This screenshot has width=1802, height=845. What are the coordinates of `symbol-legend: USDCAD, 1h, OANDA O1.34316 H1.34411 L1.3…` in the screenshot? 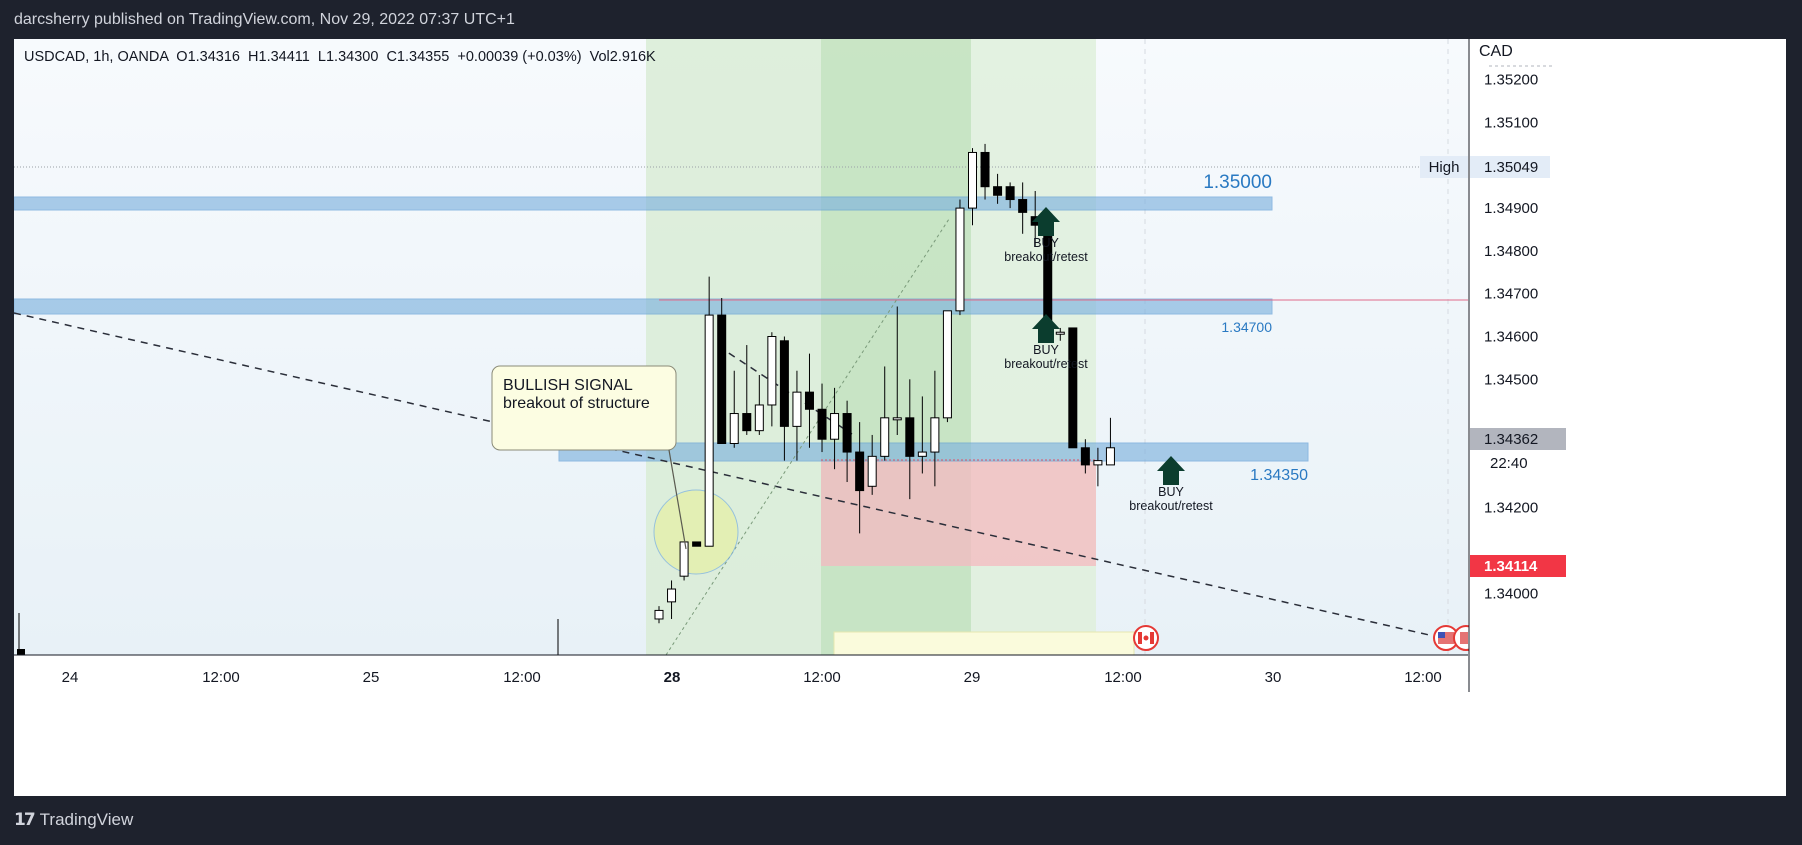 It's located at (340, 57).